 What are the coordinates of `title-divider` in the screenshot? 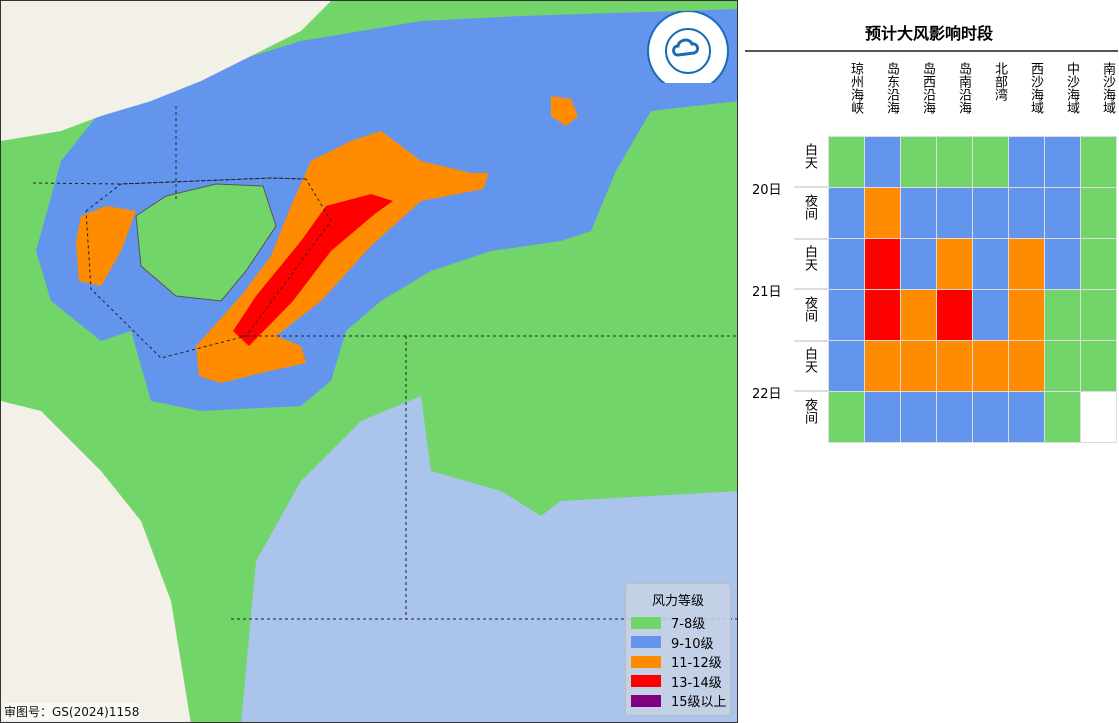 It's located at (931, 51).